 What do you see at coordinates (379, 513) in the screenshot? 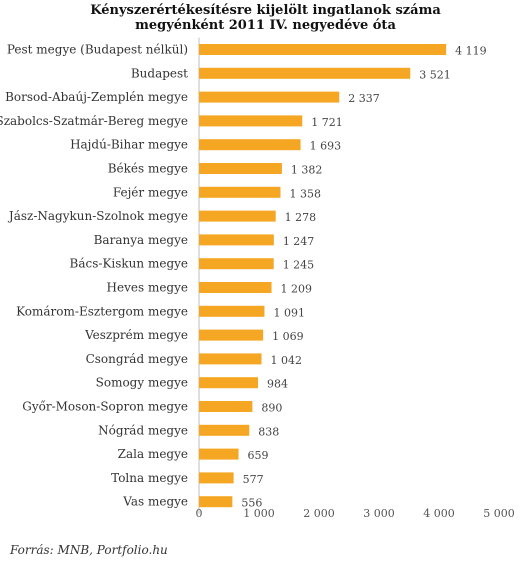
I see `x-tick-label: 3 000` at bounding box center [379, 513].